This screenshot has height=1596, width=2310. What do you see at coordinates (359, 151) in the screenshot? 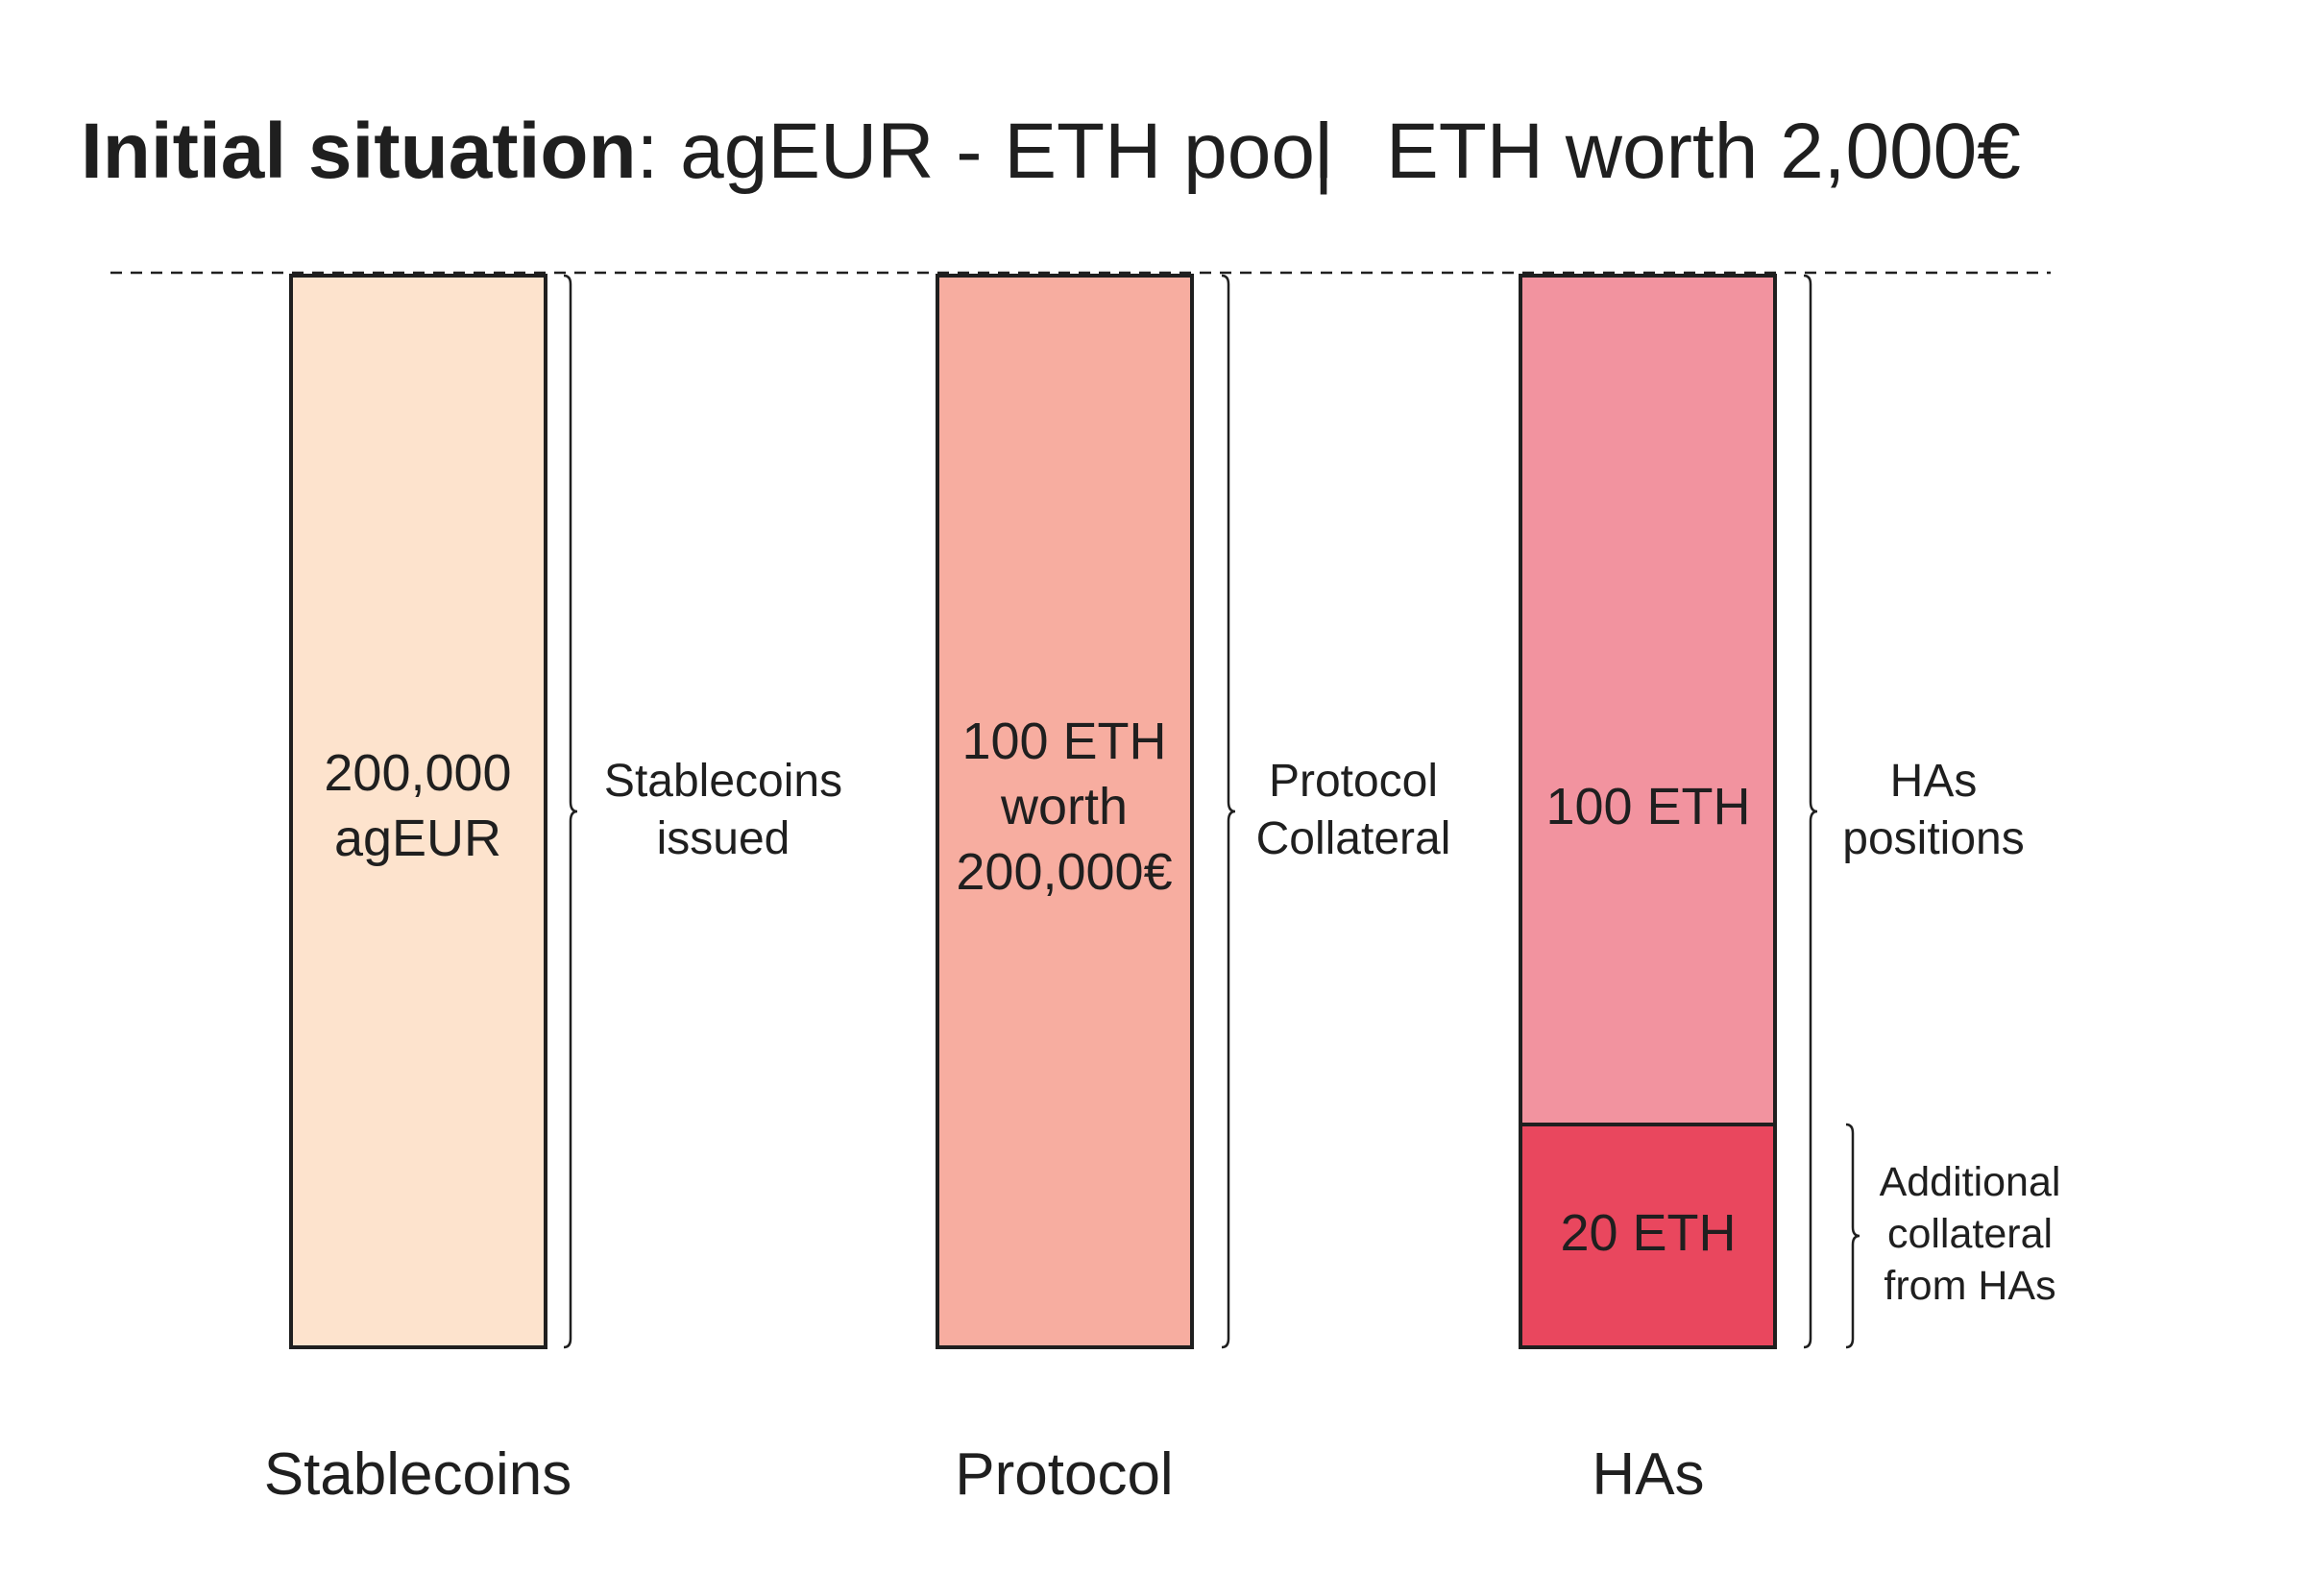
I see `title-bold-part: Initial situation` at bounding box center [359, 151].